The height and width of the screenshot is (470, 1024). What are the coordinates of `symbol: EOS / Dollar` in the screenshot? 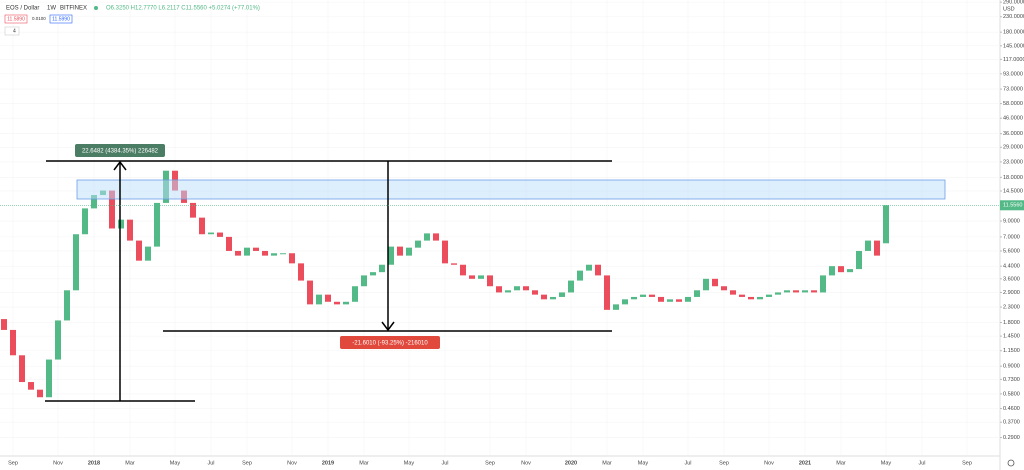 It's located at (22, 9).